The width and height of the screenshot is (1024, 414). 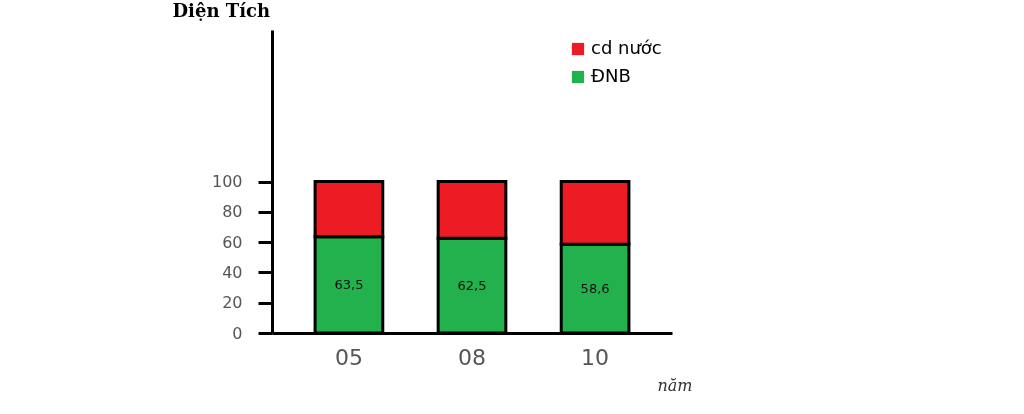 I want to click on y-tick-label: 100, so click(x=227, y=181).